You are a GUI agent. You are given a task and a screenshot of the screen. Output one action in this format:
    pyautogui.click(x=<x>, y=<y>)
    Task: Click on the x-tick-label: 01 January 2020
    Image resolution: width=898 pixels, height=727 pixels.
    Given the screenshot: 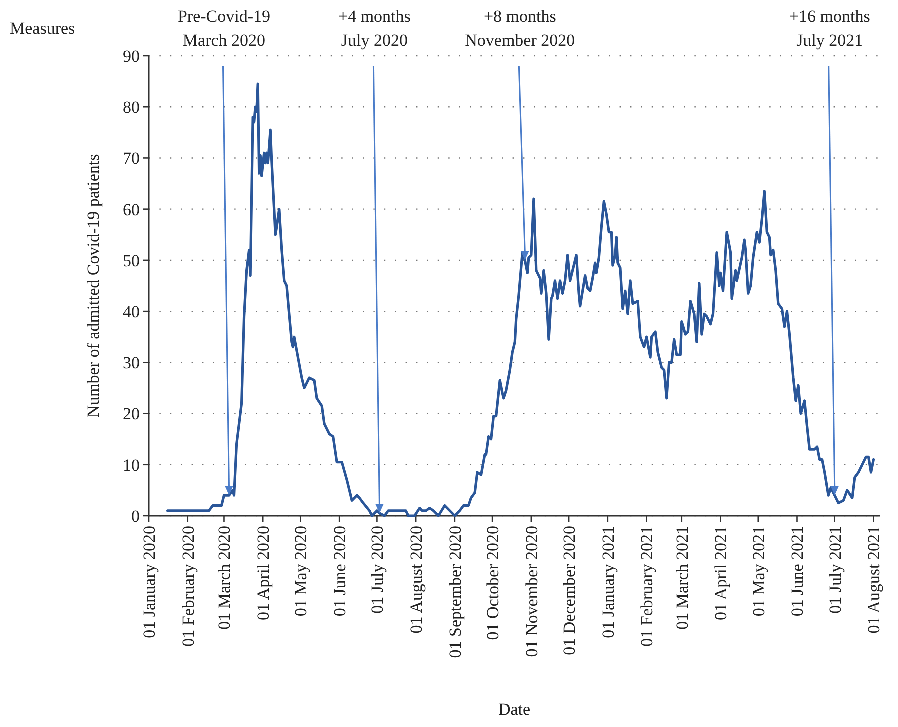 What is the action you would take?
    pyautogui.click(x=149, y=582)
    